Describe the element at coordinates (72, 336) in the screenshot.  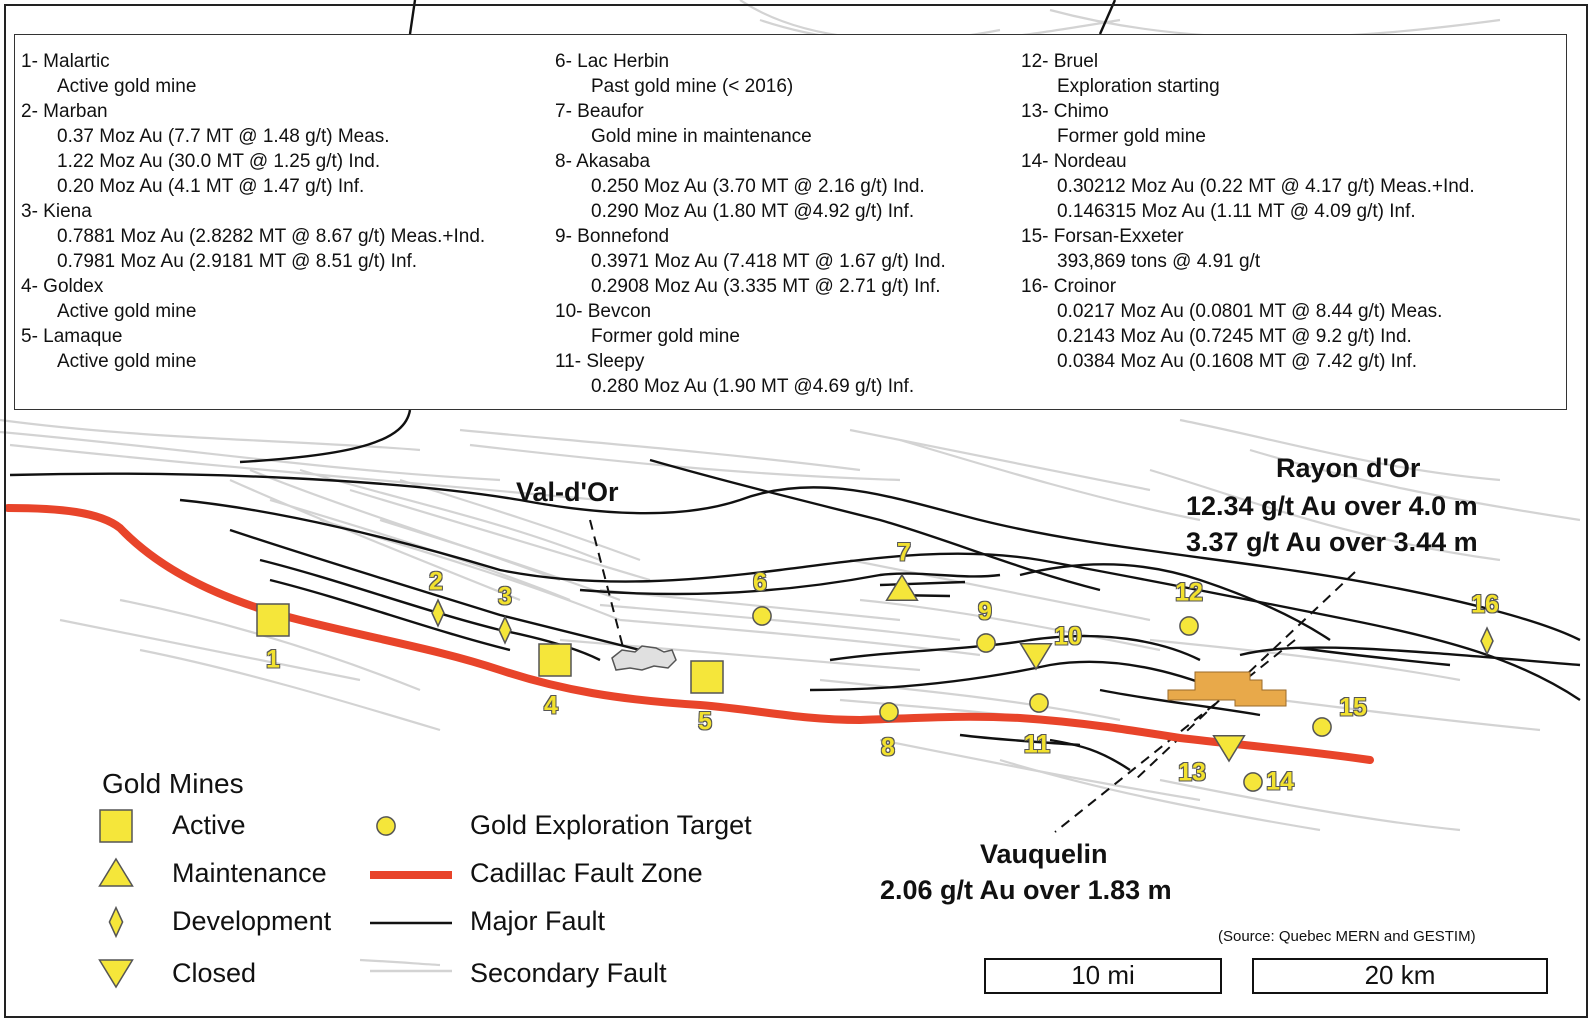
I see `site-entry-name: 5- Lamaque` at that location.